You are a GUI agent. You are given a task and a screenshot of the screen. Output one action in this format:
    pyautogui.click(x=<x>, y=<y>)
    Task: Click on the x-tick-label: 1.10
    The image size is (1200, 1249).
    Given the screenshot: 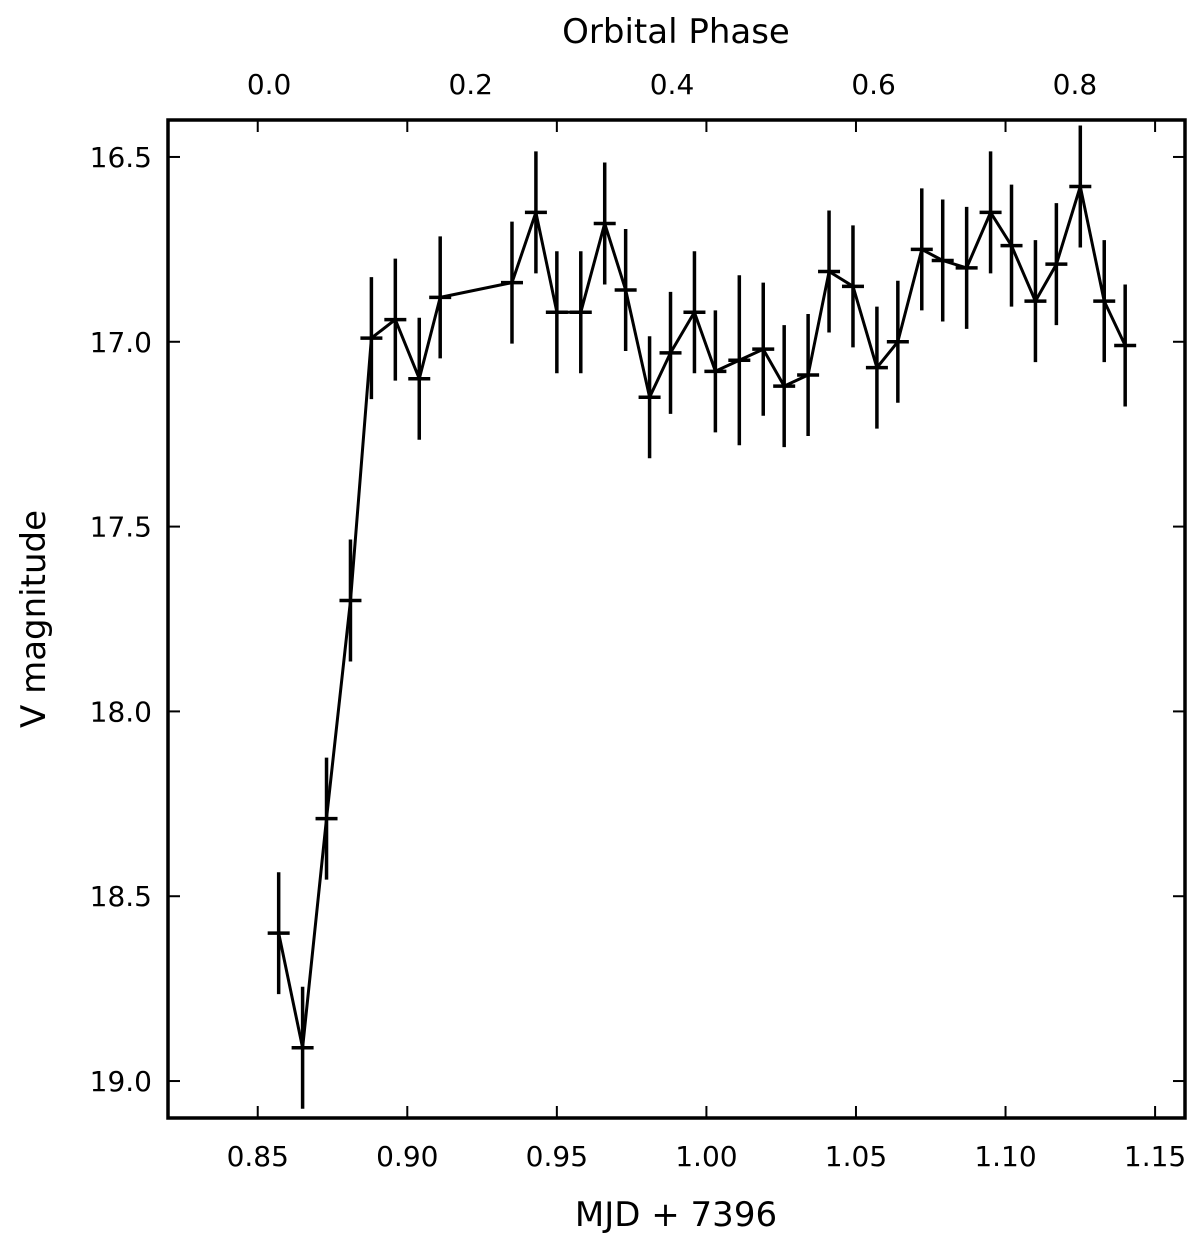 What is the action you would take?
    pyautogui.click(x=1005, y=1156)
    